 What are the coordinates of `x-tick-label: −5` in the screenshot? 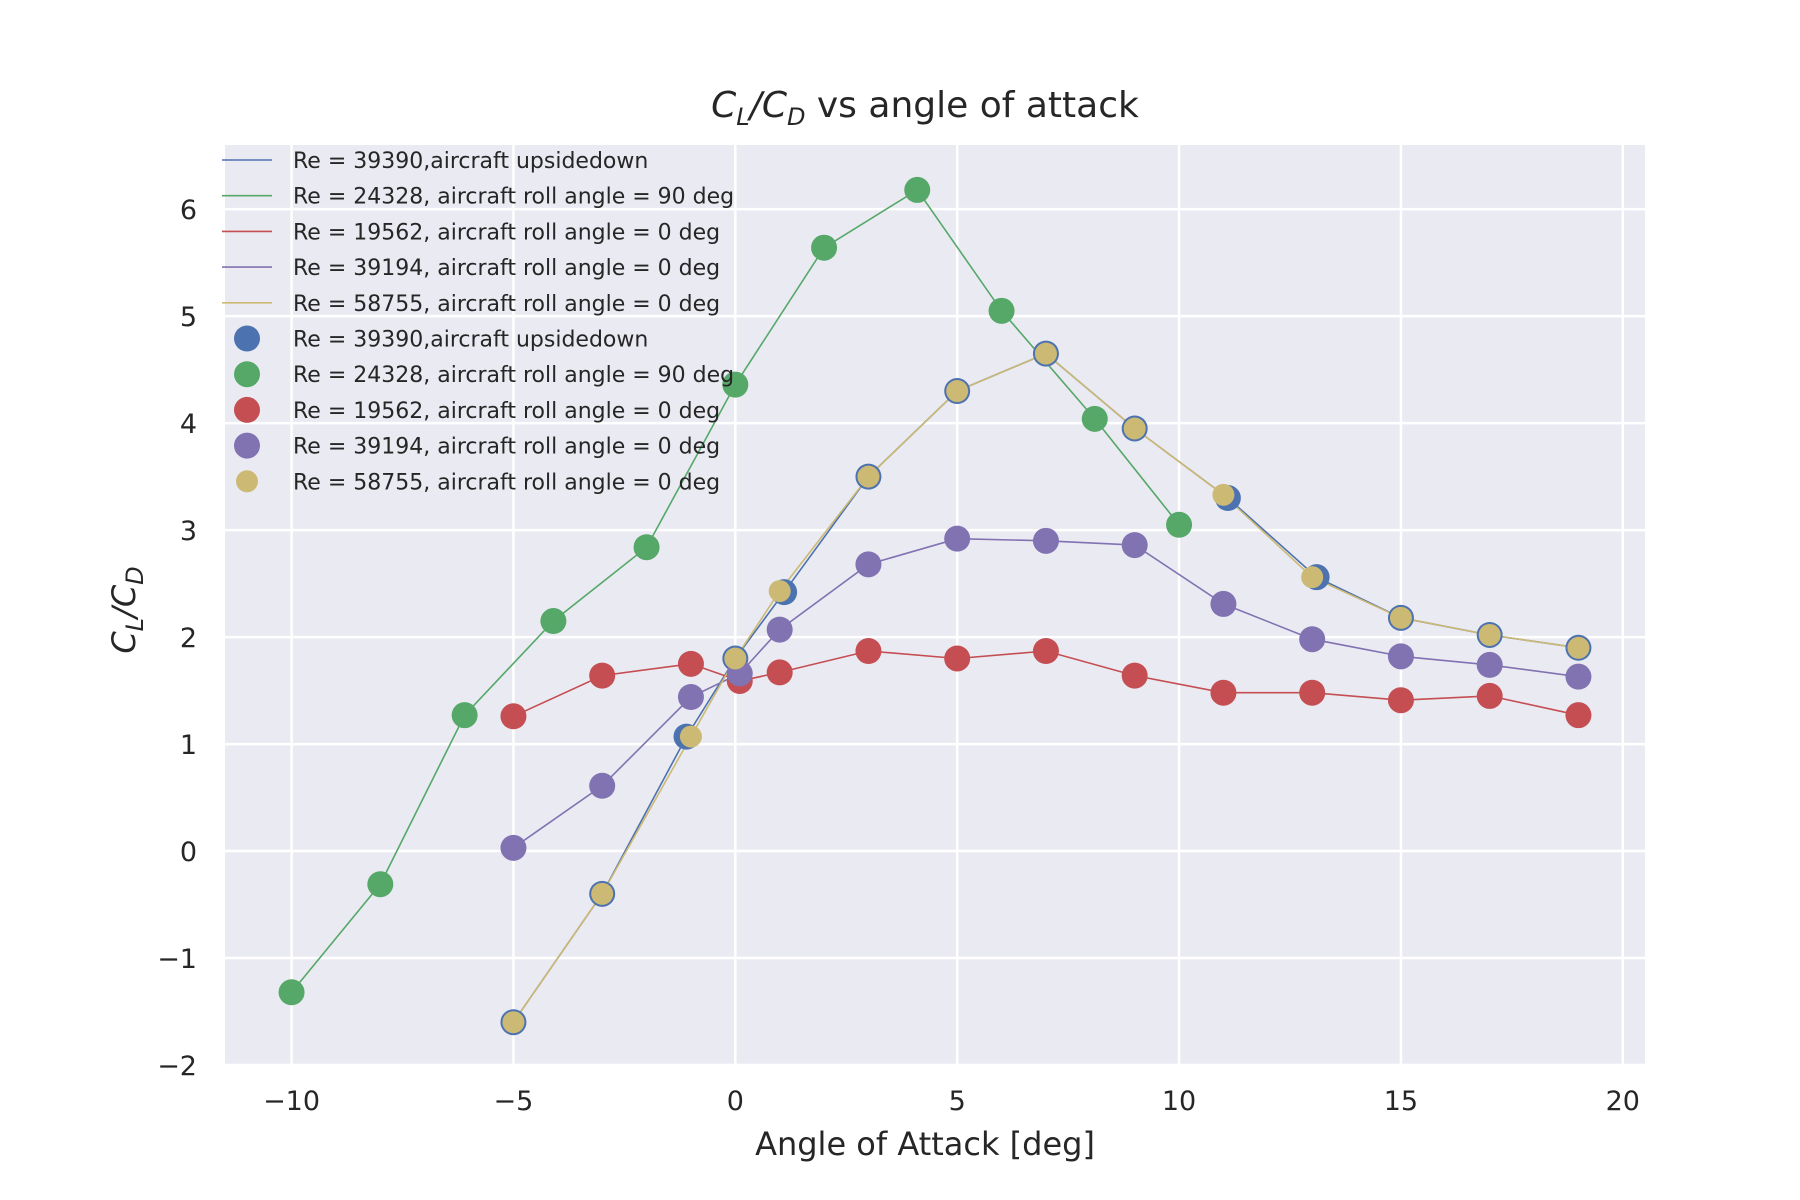 It's located at (514, 1101).